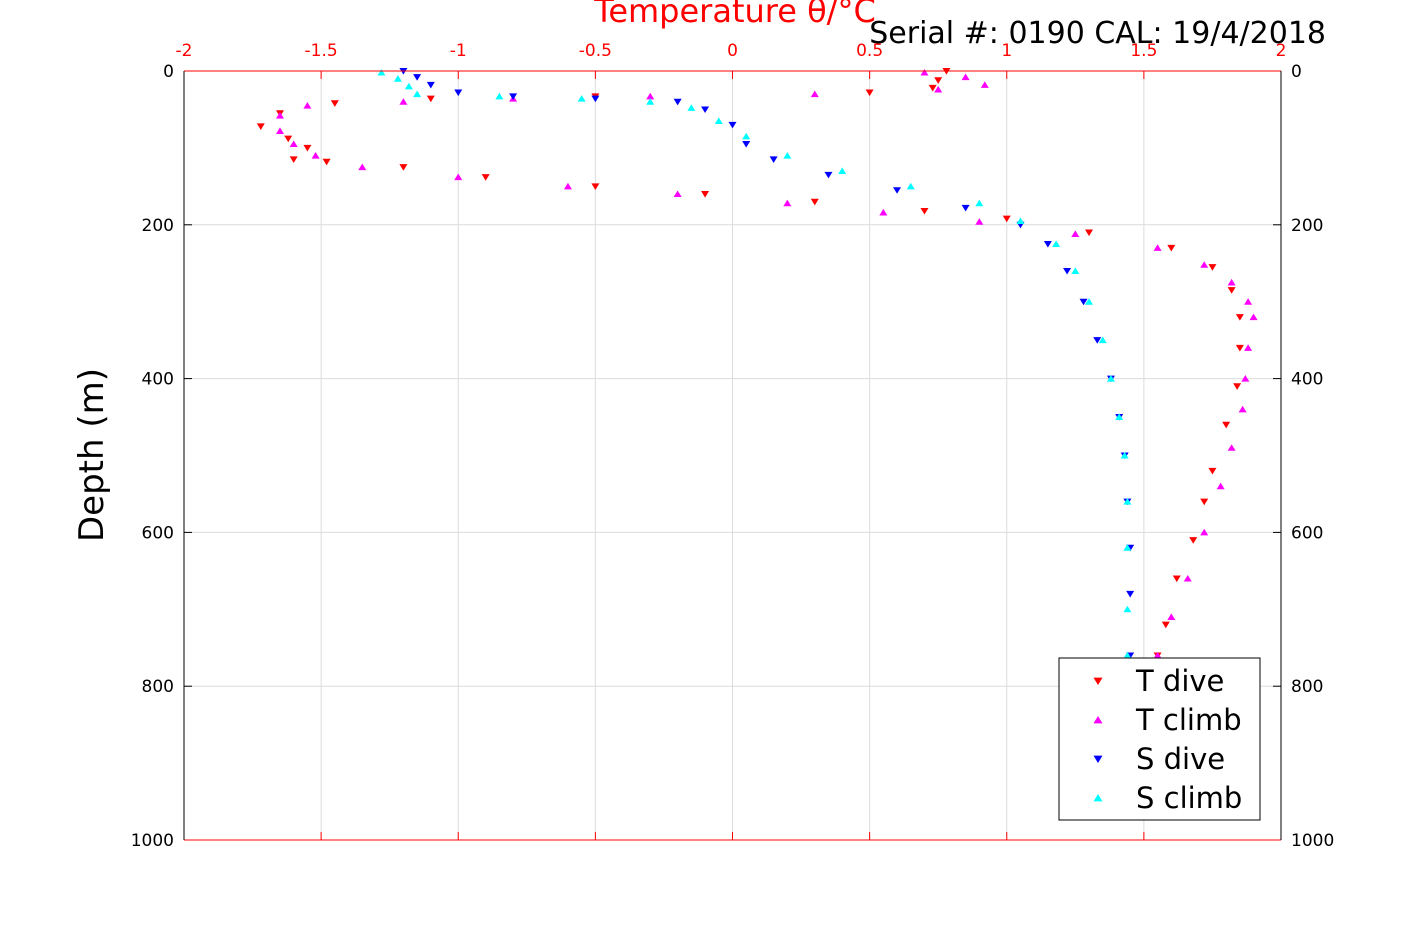 The width and height of the screenshot is (1417, 945). What do you see at coordinates (1180, 759) in the screenshot?
I see `legend-label: S dive` at bounding box center [1180, 759].